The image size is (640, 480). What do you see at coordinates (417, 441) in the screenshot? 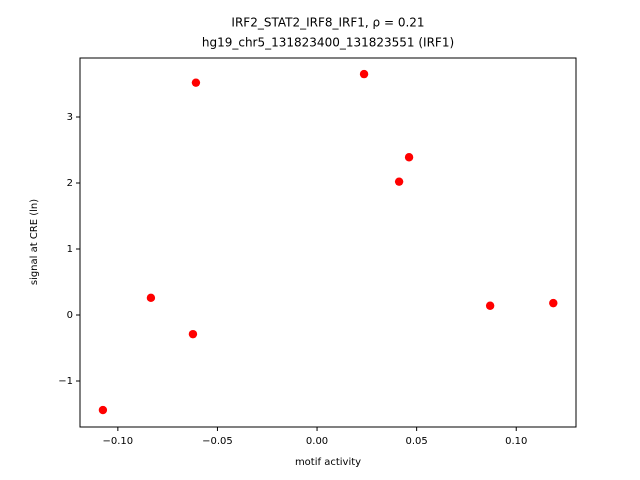
I see `x-tick-label: 0.05` at bounding box center [417, 441].